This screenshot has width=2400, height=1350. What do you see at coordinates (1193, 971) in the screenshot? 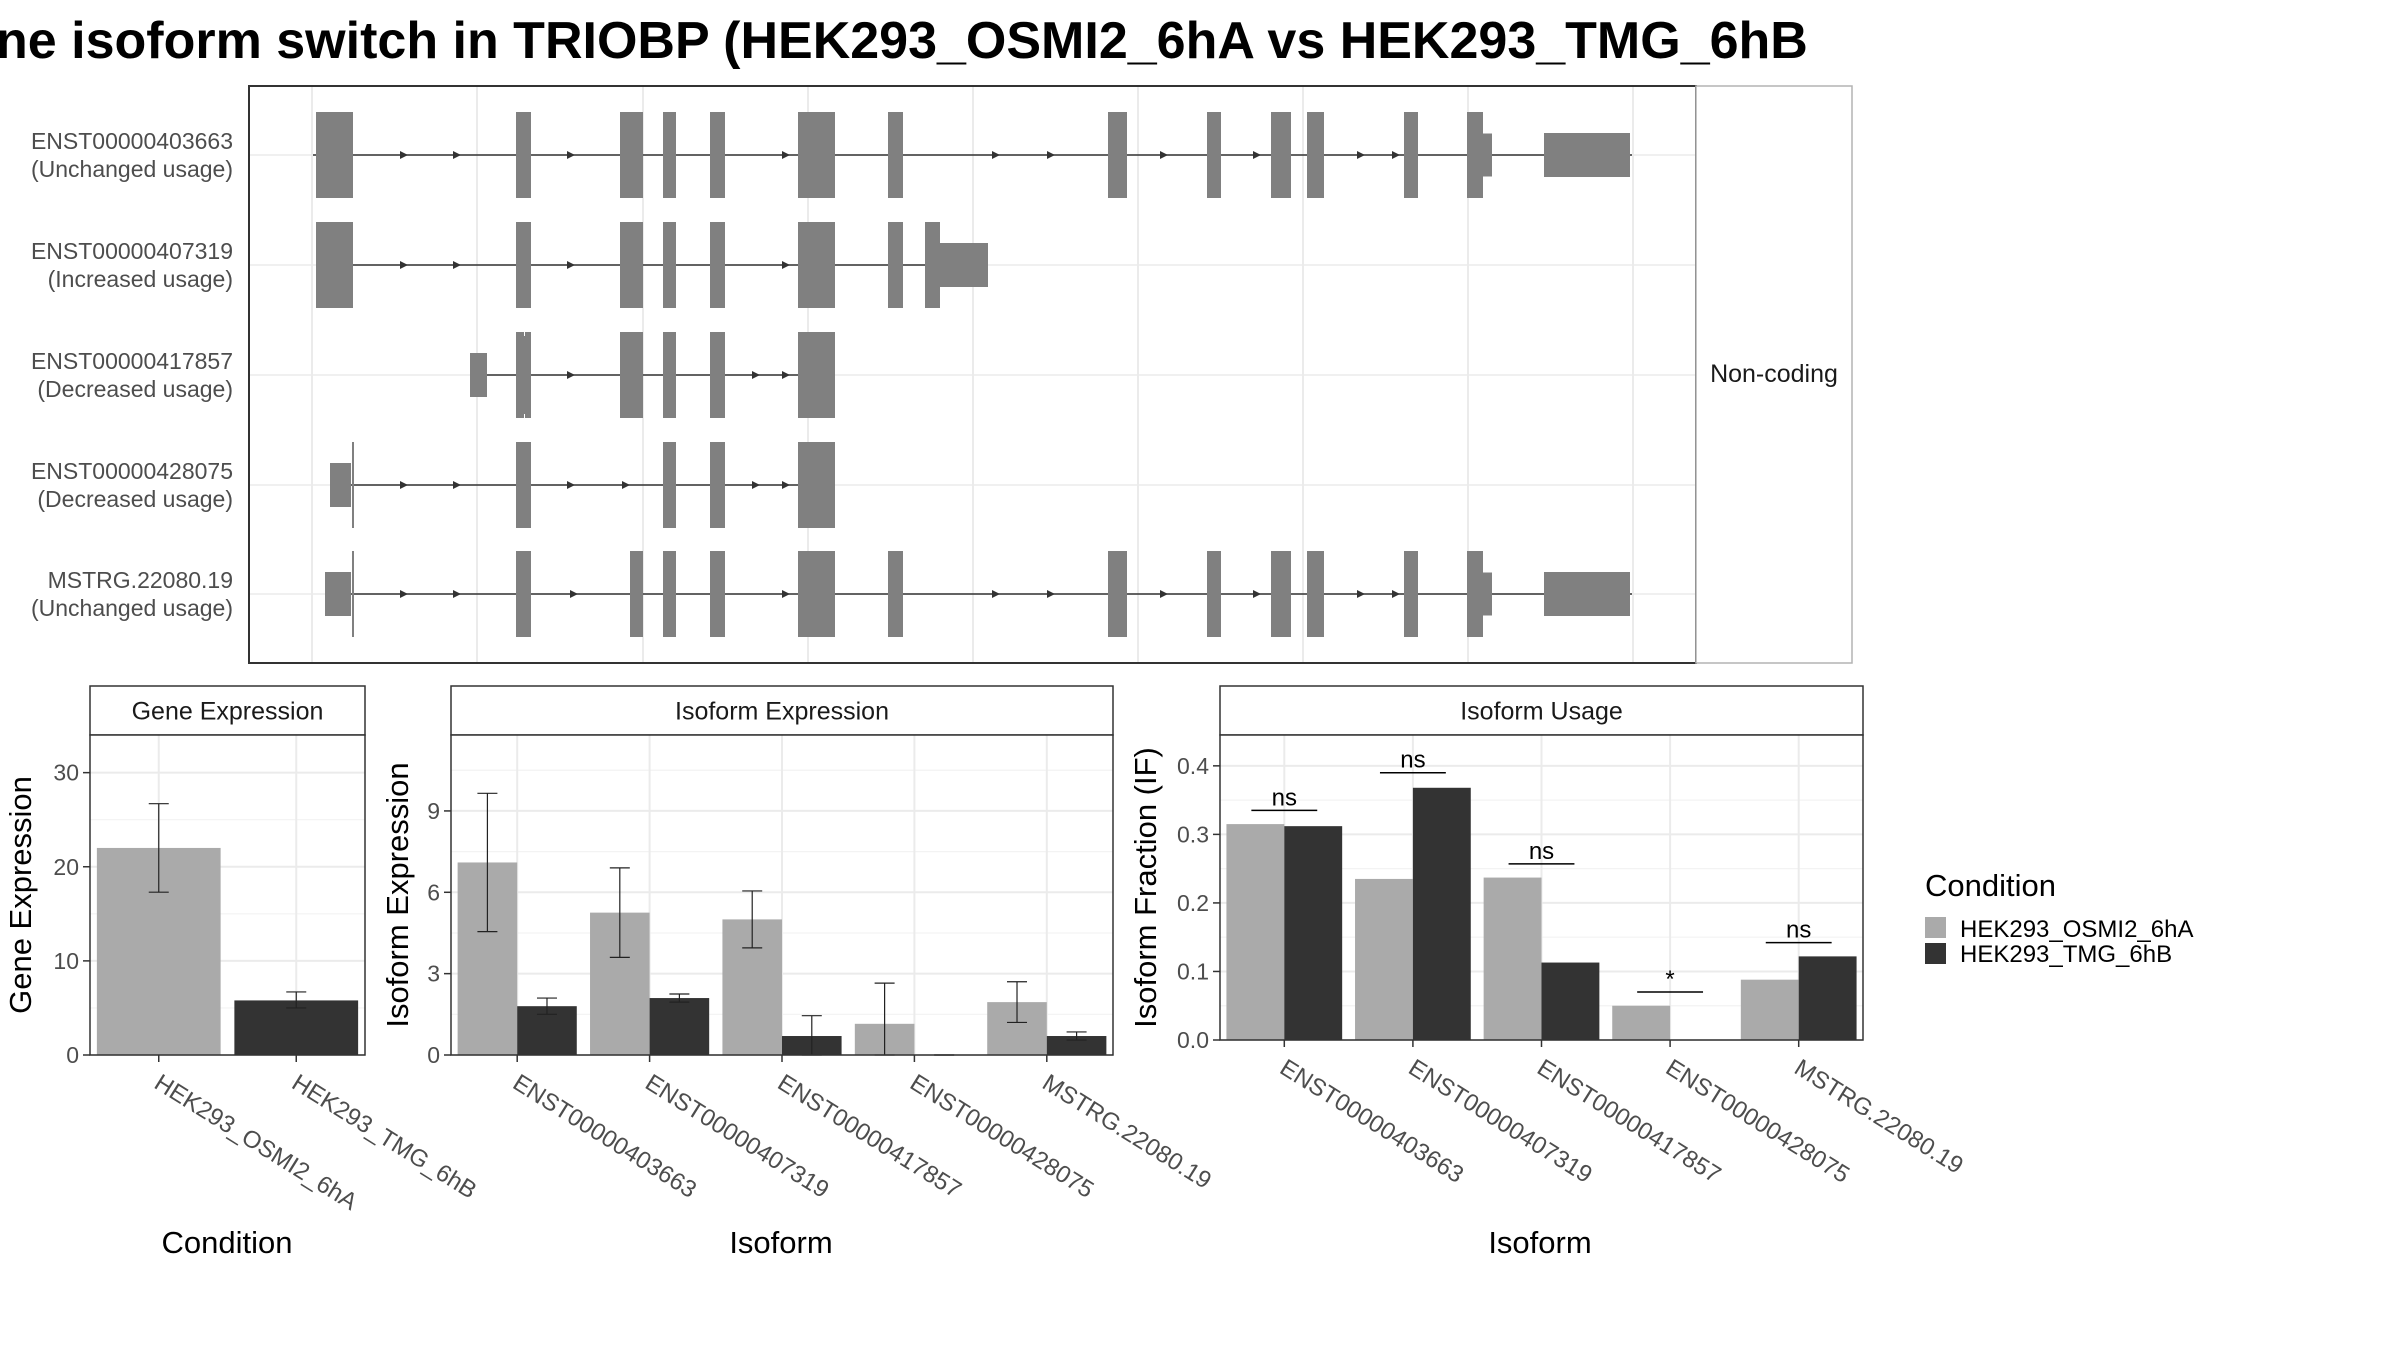
I see `y-tick-label: 0.1` at bounding box center [1193, 971].